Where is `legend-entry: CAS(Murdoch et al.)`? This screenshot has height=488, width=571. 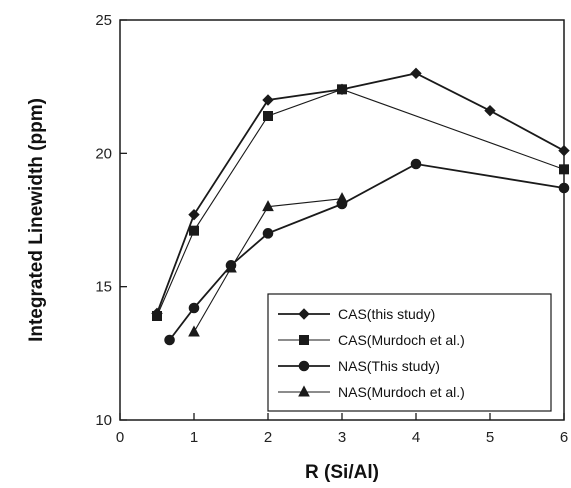 legend-entry: CAS(Murdoch et al.) is located at coordinates (371, 340).